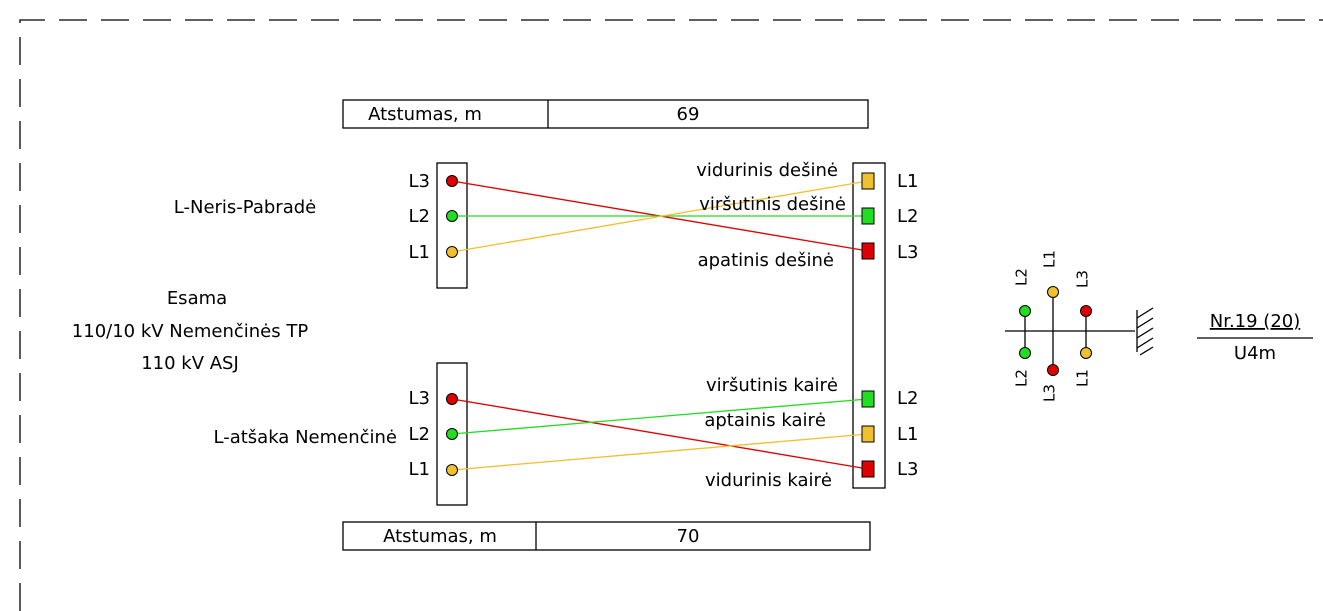 The image size is (1323, 611). I want to click on pole, so click(1079, 331).